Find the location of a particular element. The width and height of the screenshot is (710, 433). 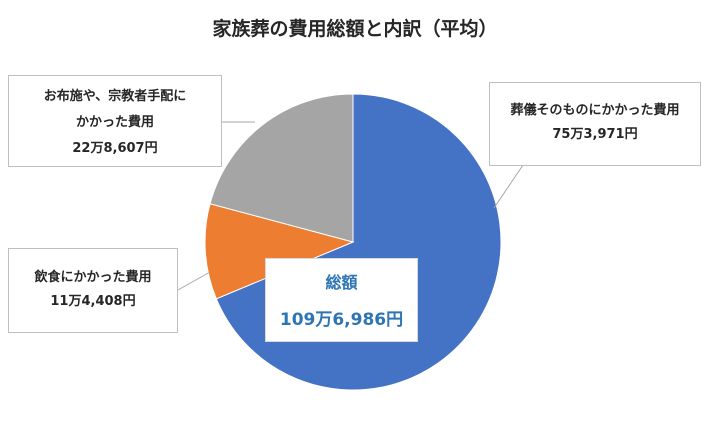

leader-line-funeral is located at coordinates (508, 186).